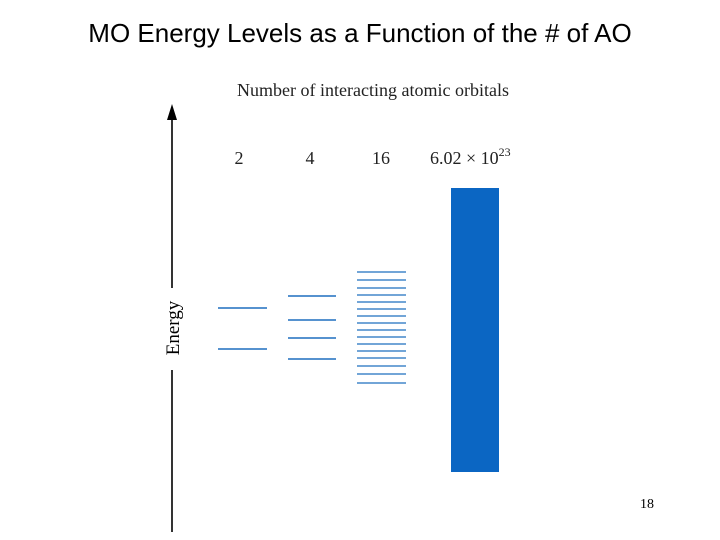 The height and width of the screenshot is (540, 720). What do you see at coordinates (310, 158) in the screenshot?
I see `column-label-4: 4` at bounding box center [310, 158].